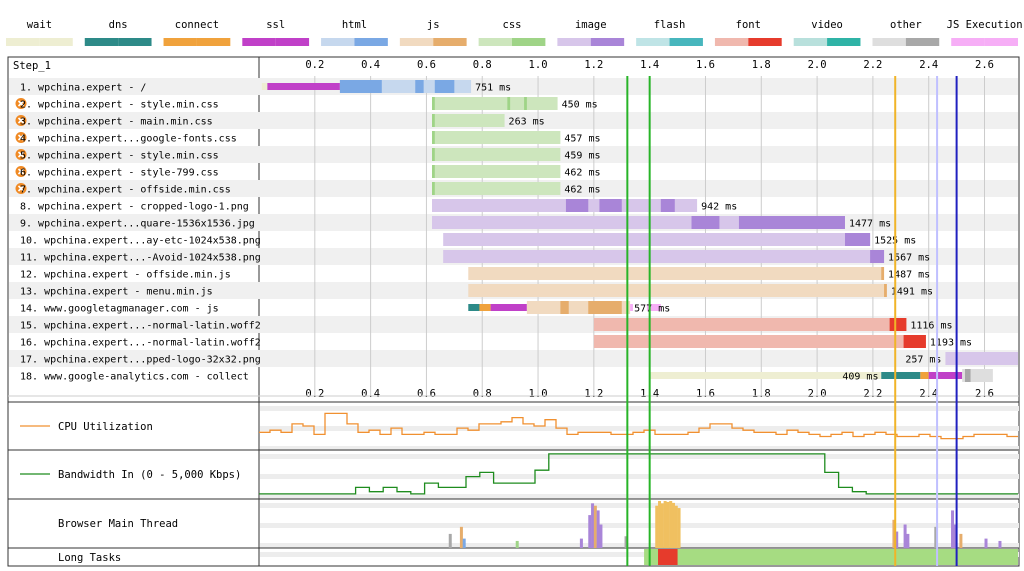  Describe the element at coordinates (140, 326) in the screenshot. I see `request-label: 15. wpchina.expert...-normal-latin.woff2` at that location.